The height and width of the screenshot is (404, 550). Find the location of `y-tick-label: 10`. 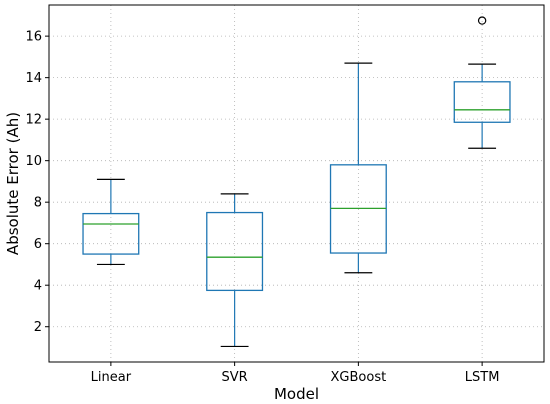

y-tick-label: 10 is located at coordinates (33, 161).